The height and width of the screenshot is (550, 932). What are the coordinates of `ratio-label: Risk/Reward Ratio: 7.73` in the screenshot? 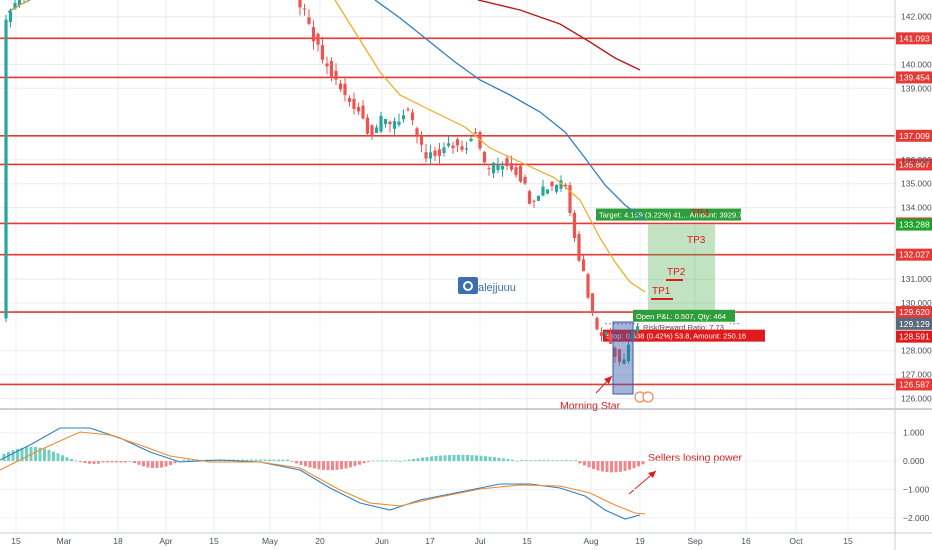 It's located at (683, 327).